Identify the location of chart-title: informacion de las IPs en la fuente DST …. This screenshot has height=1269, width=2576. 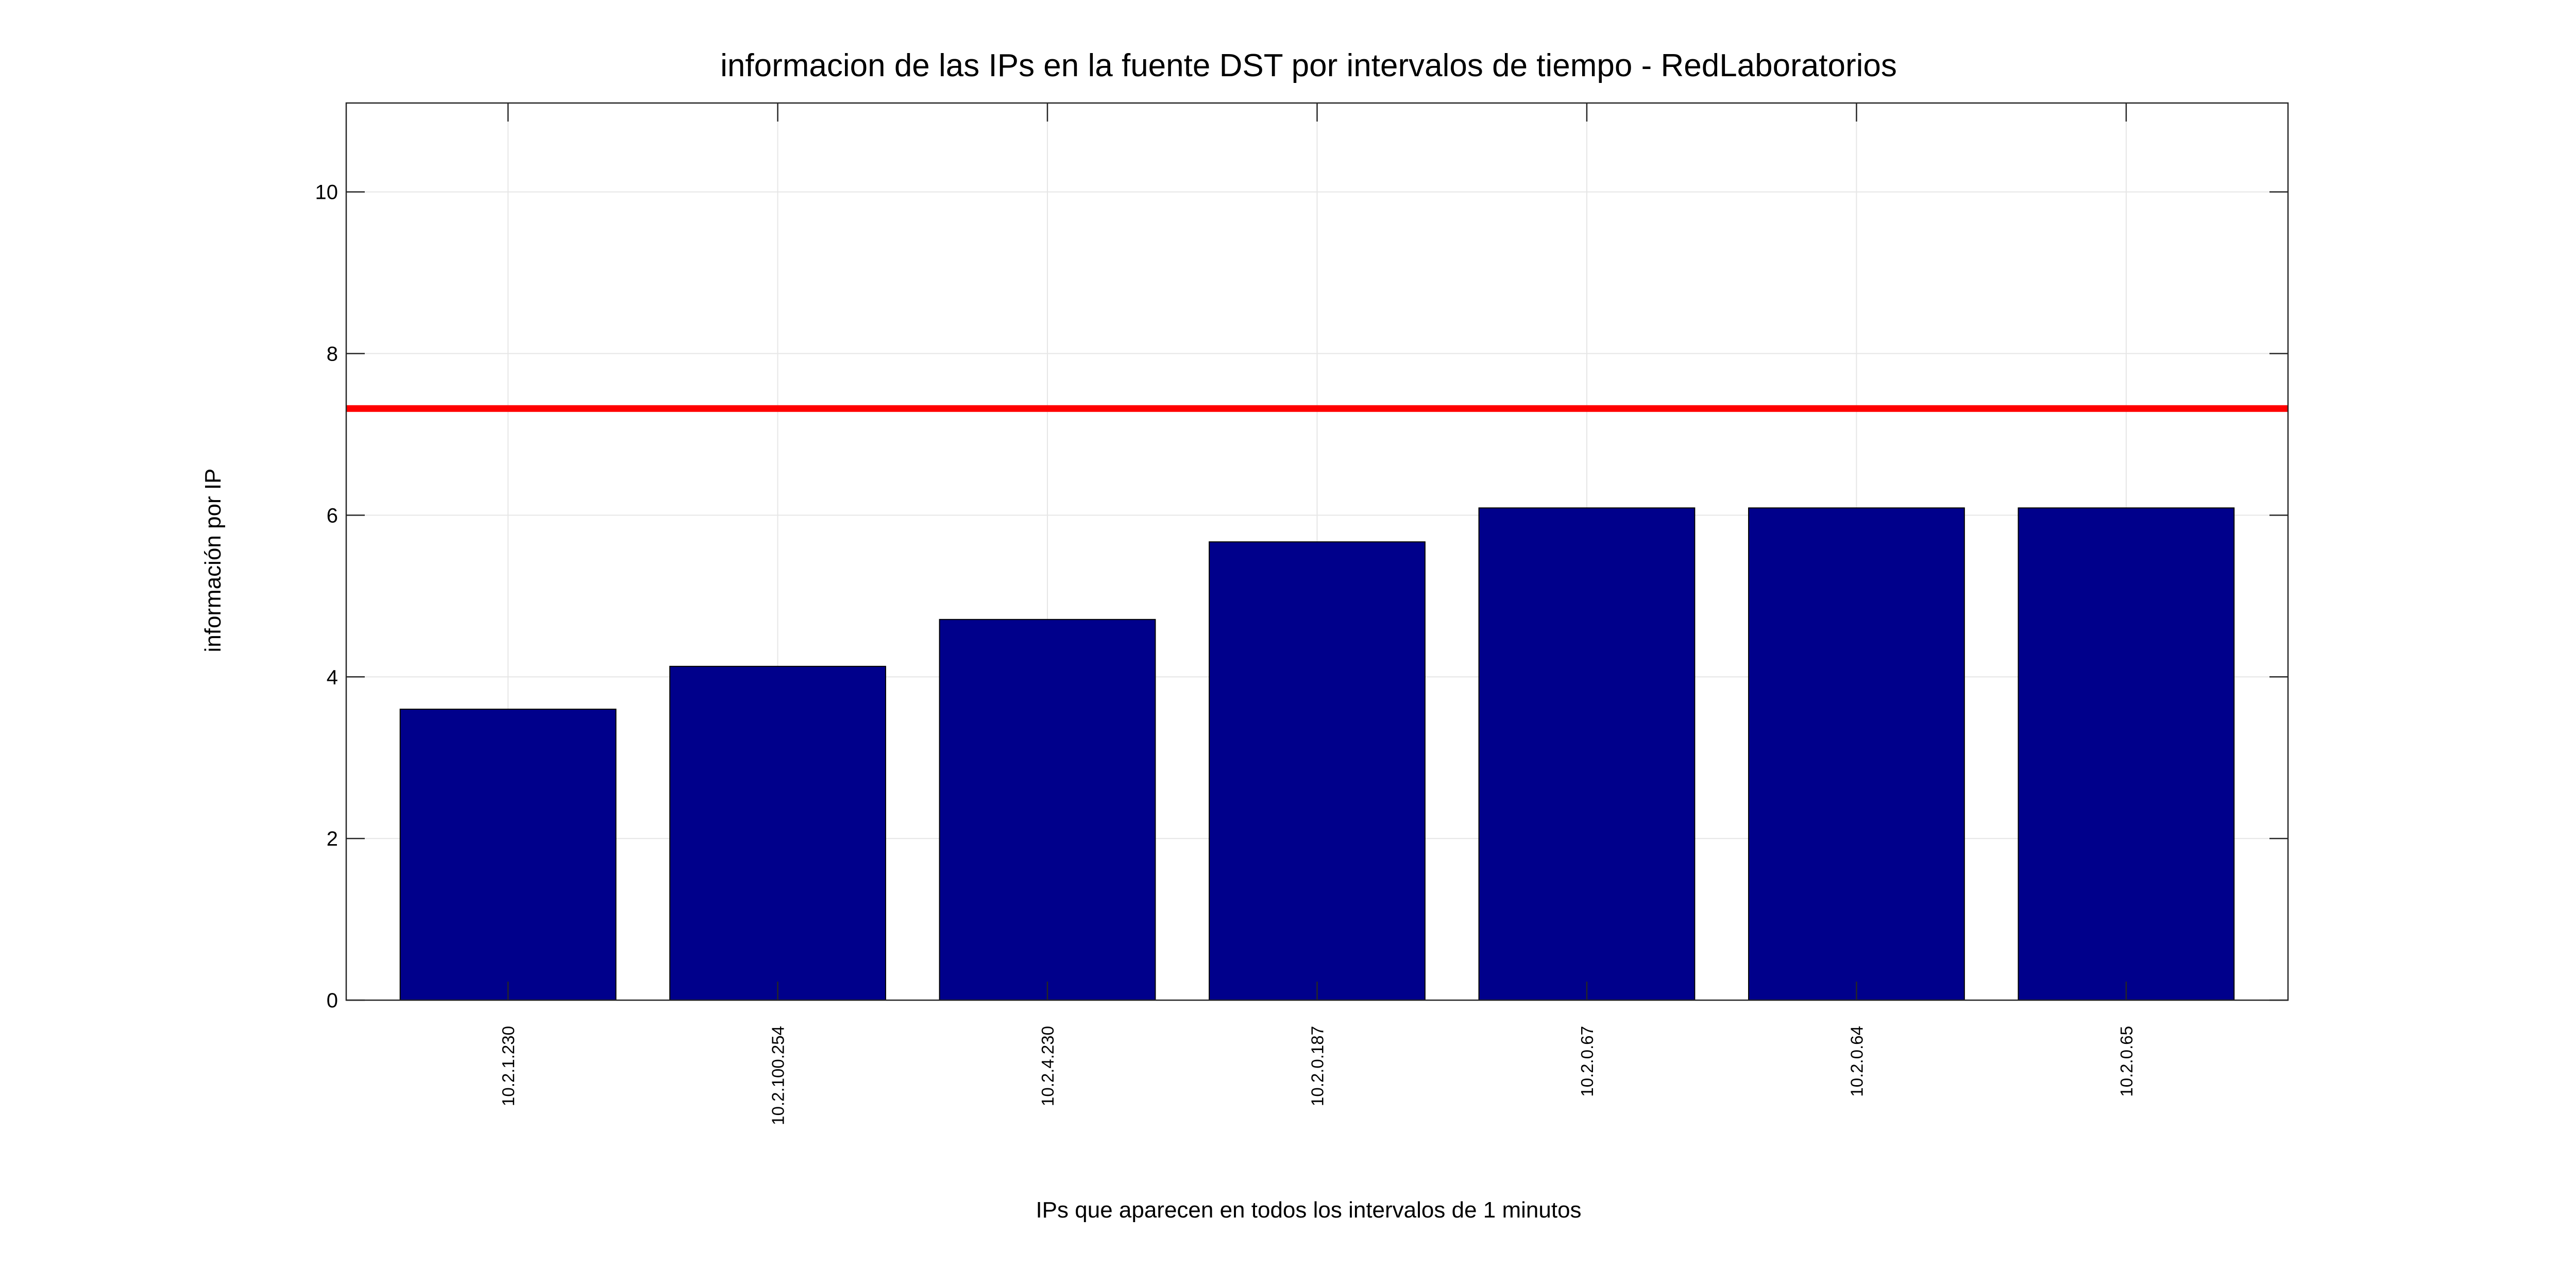
(1308, 65).